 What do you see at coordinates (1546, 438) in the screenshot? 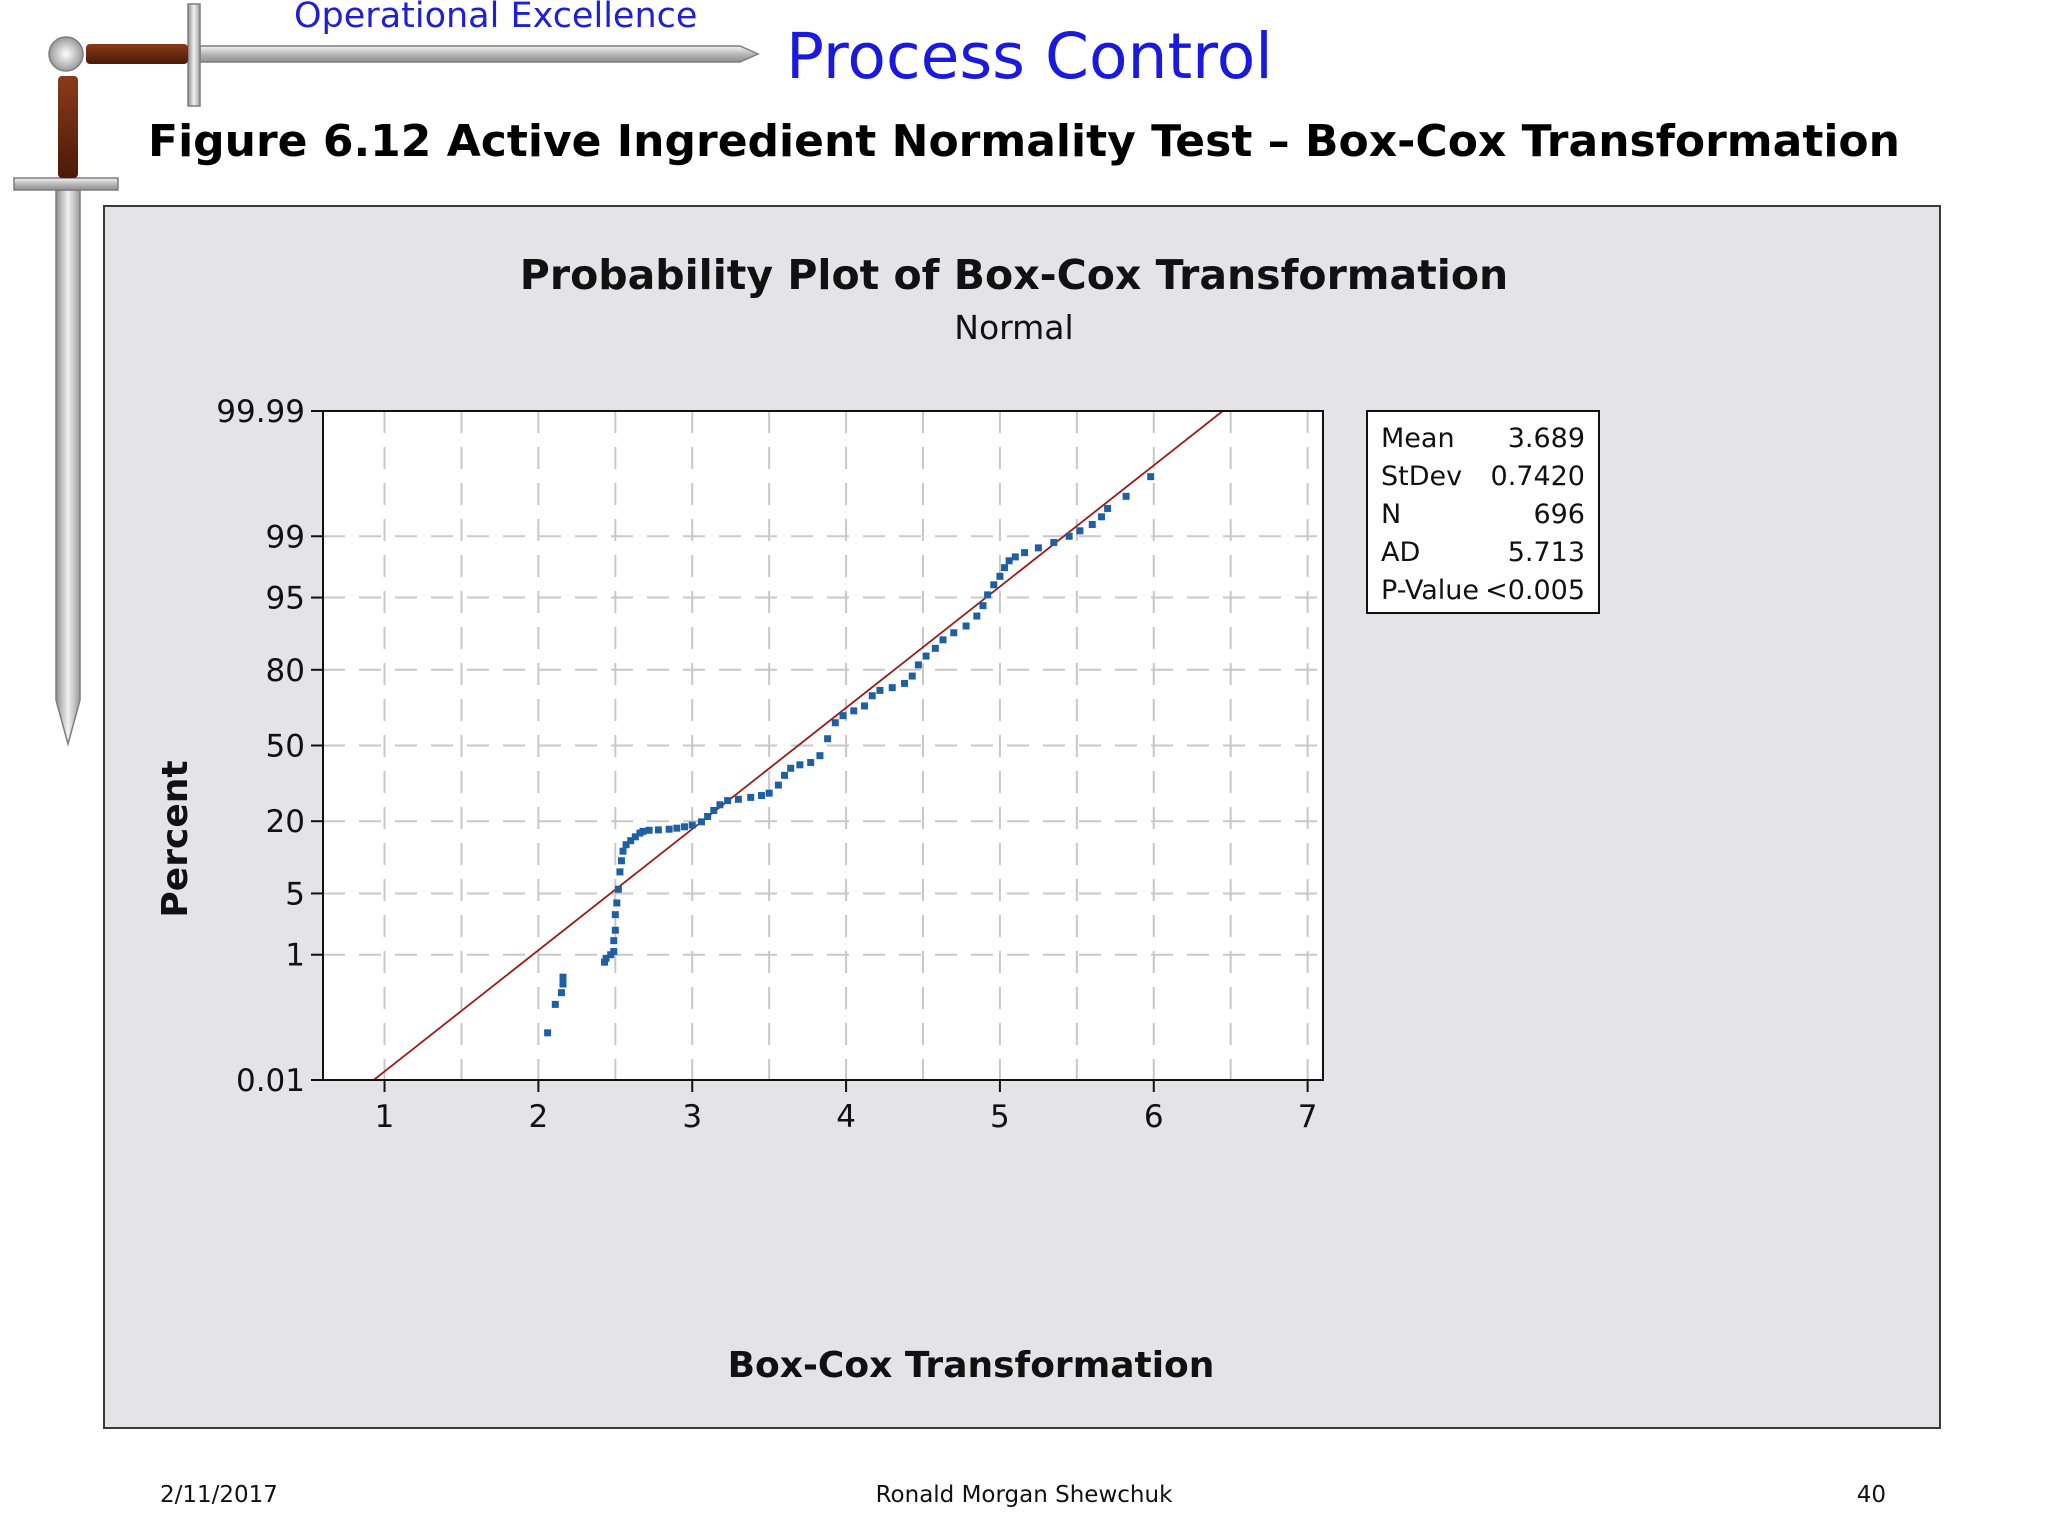
I see `stats-value: 3.689` at bounding box center [1546, 438].